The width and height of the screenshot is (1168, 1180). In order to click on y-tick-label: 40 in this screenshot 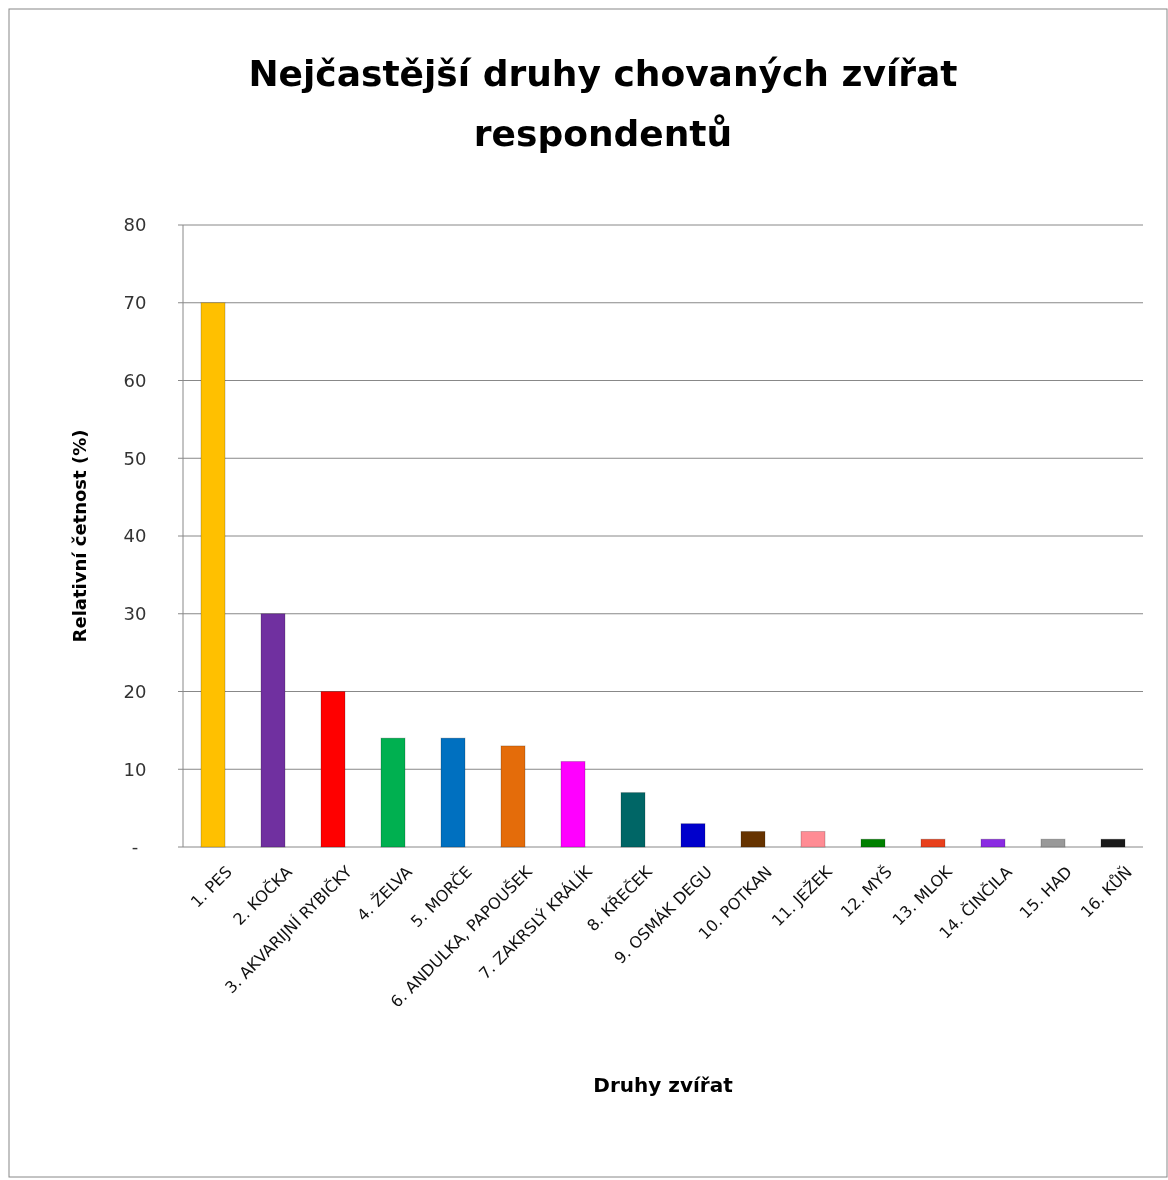, I will do `click(135, 536)`.